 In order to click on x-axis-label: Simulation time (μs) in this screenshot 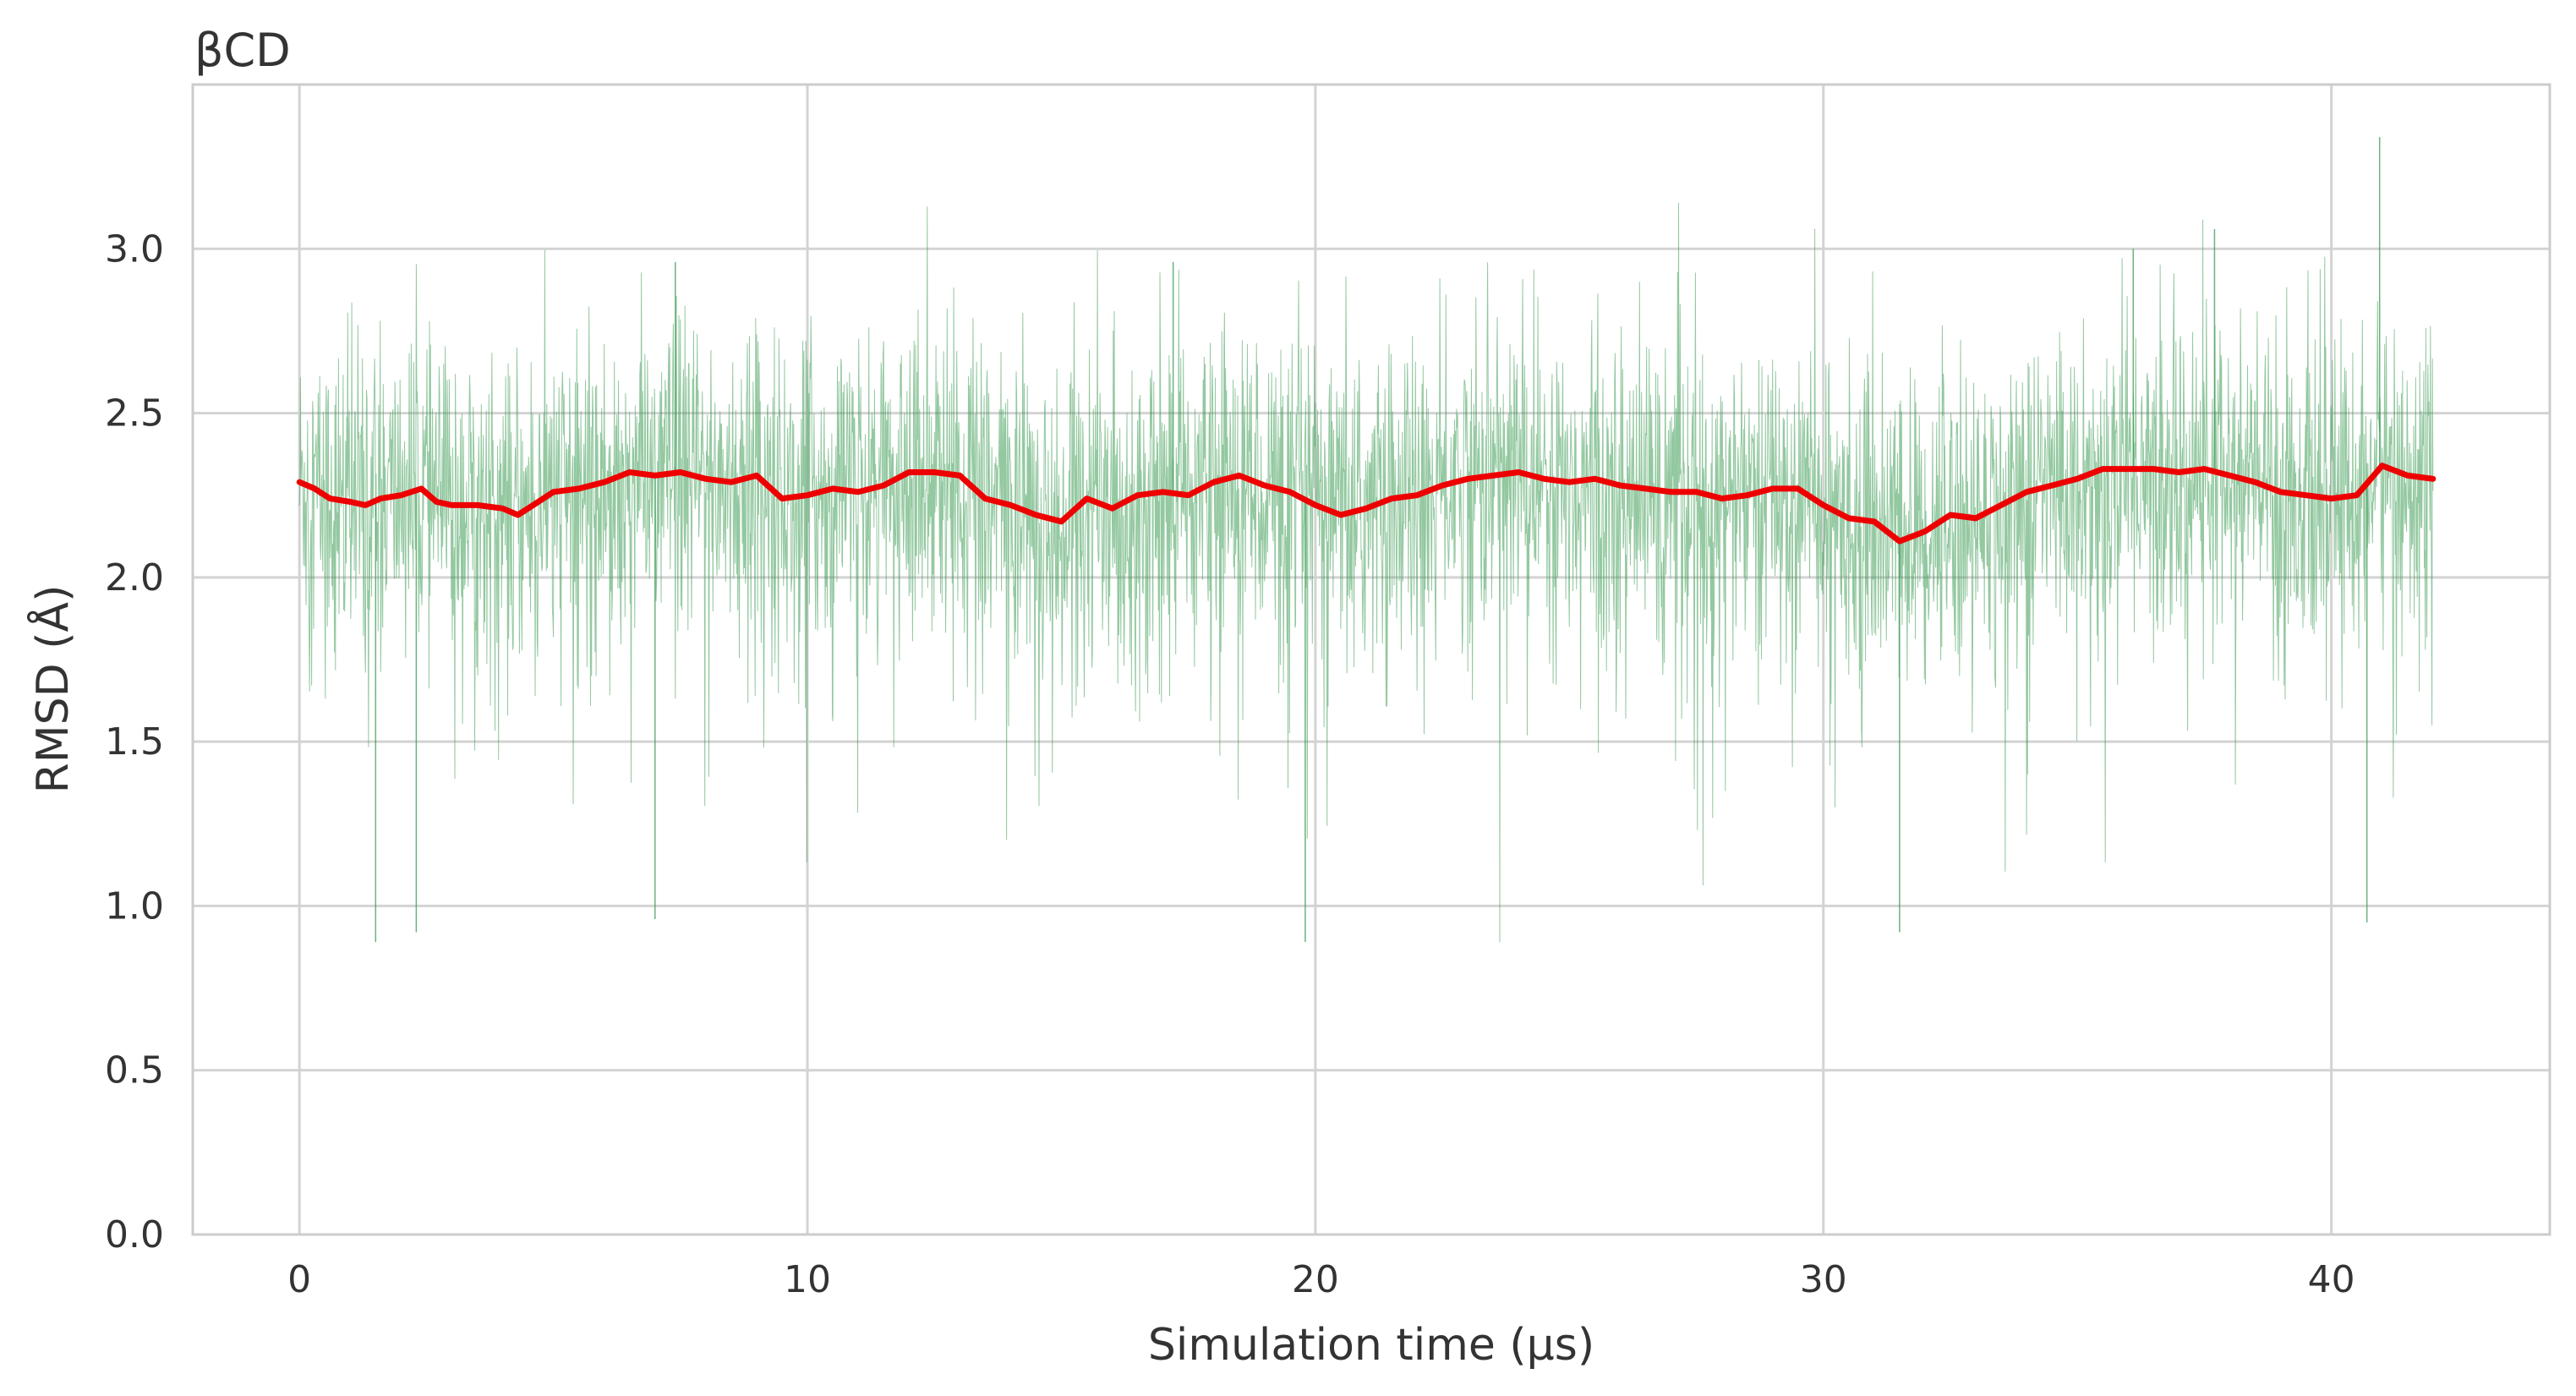, I will do `click(1371, 1345)`.